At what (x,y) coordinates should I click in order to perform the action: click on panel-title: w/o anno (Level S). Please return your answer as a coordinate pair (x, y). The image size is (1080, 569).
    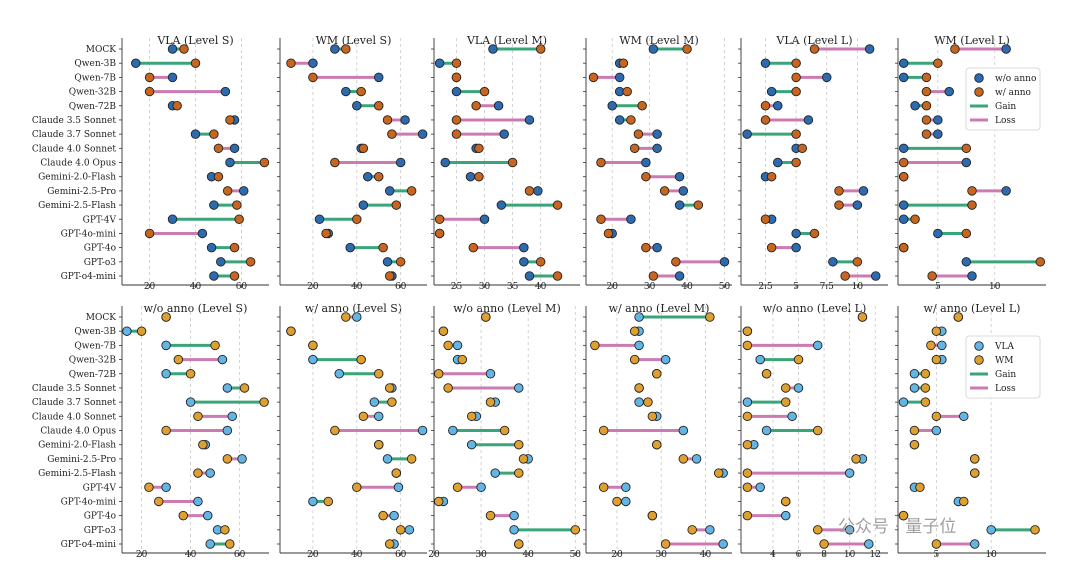
    Looking at the image, I should click on (196, 308).